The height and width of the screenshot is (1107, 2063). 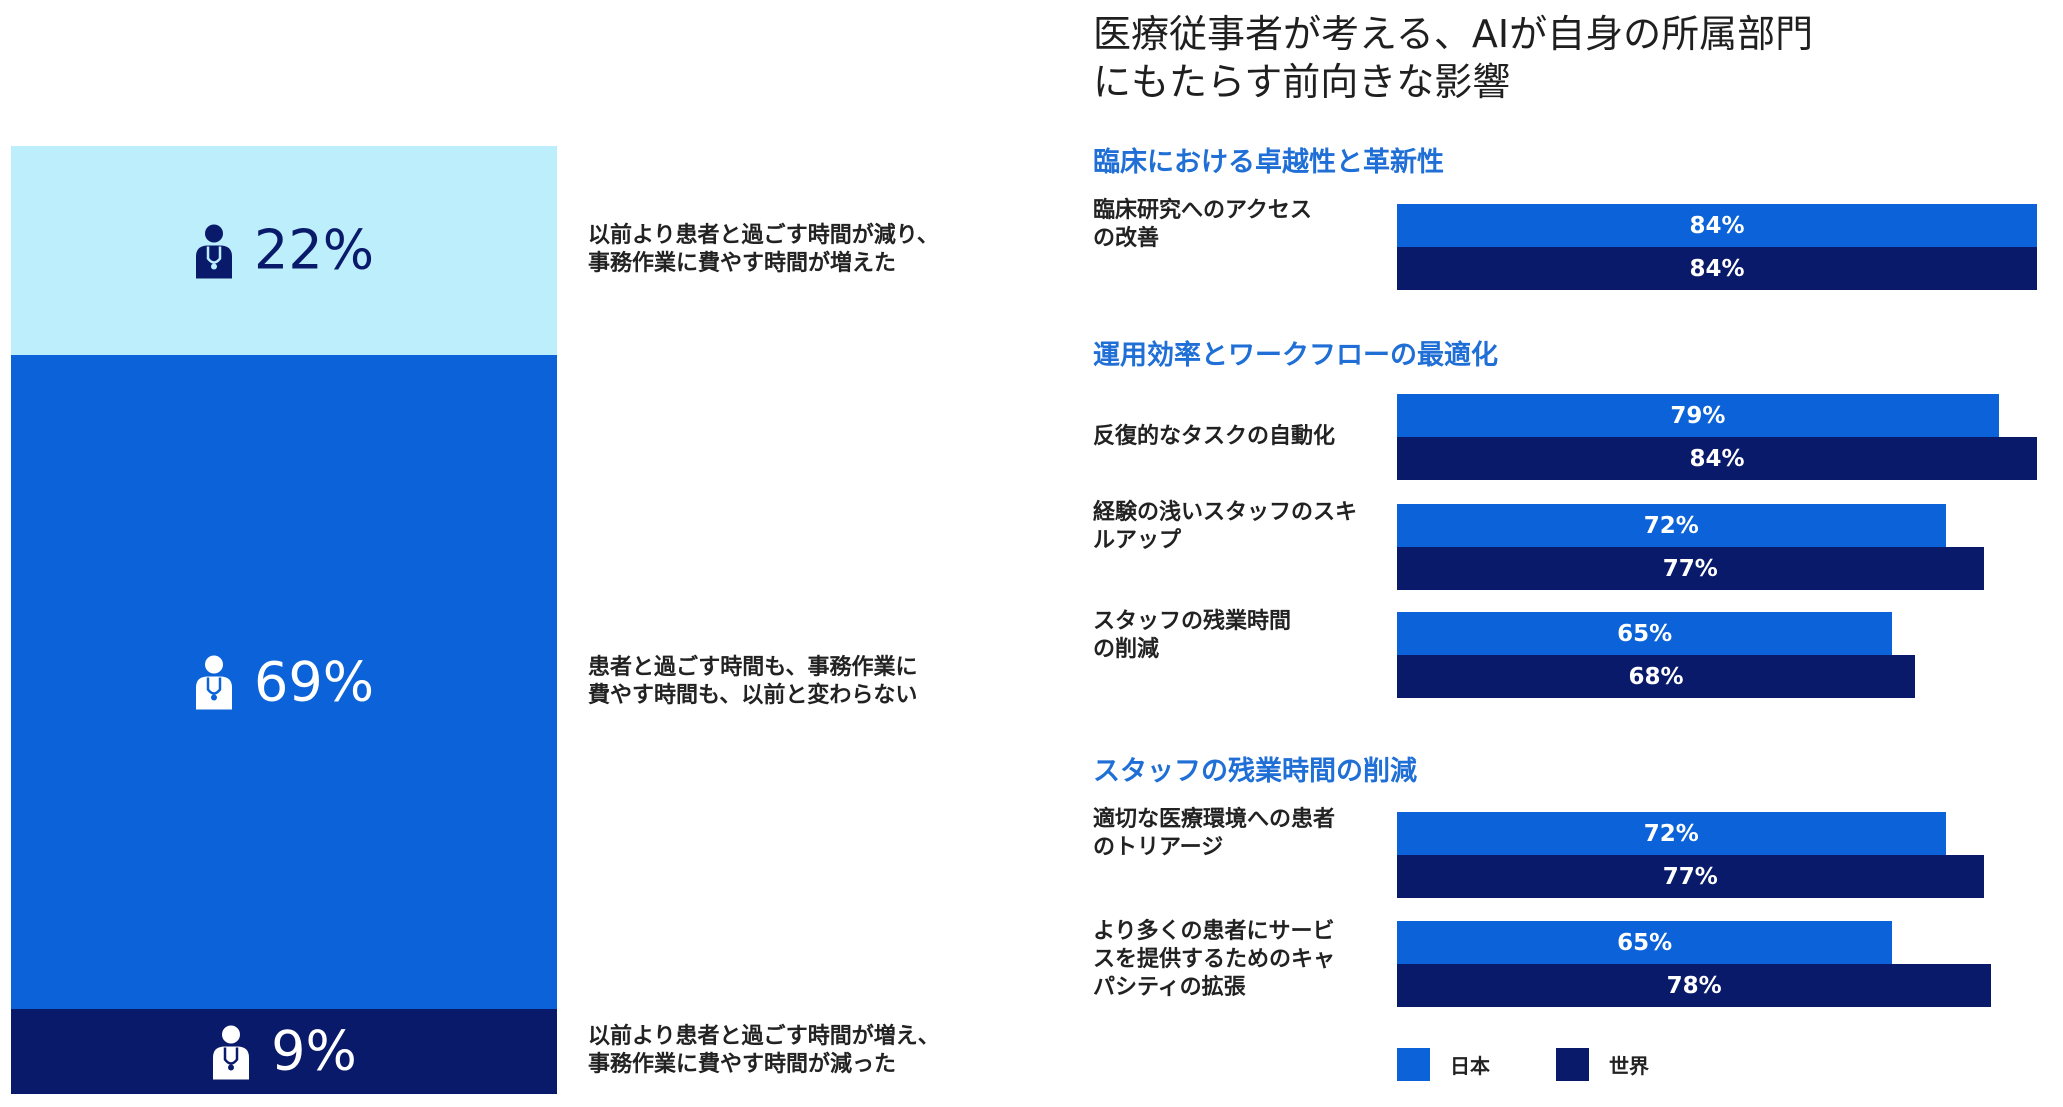 What do you see at coordinates (1656, 676) in the screenshot?
I see `bar-world: 68%` at bounding box center [1656, 676].